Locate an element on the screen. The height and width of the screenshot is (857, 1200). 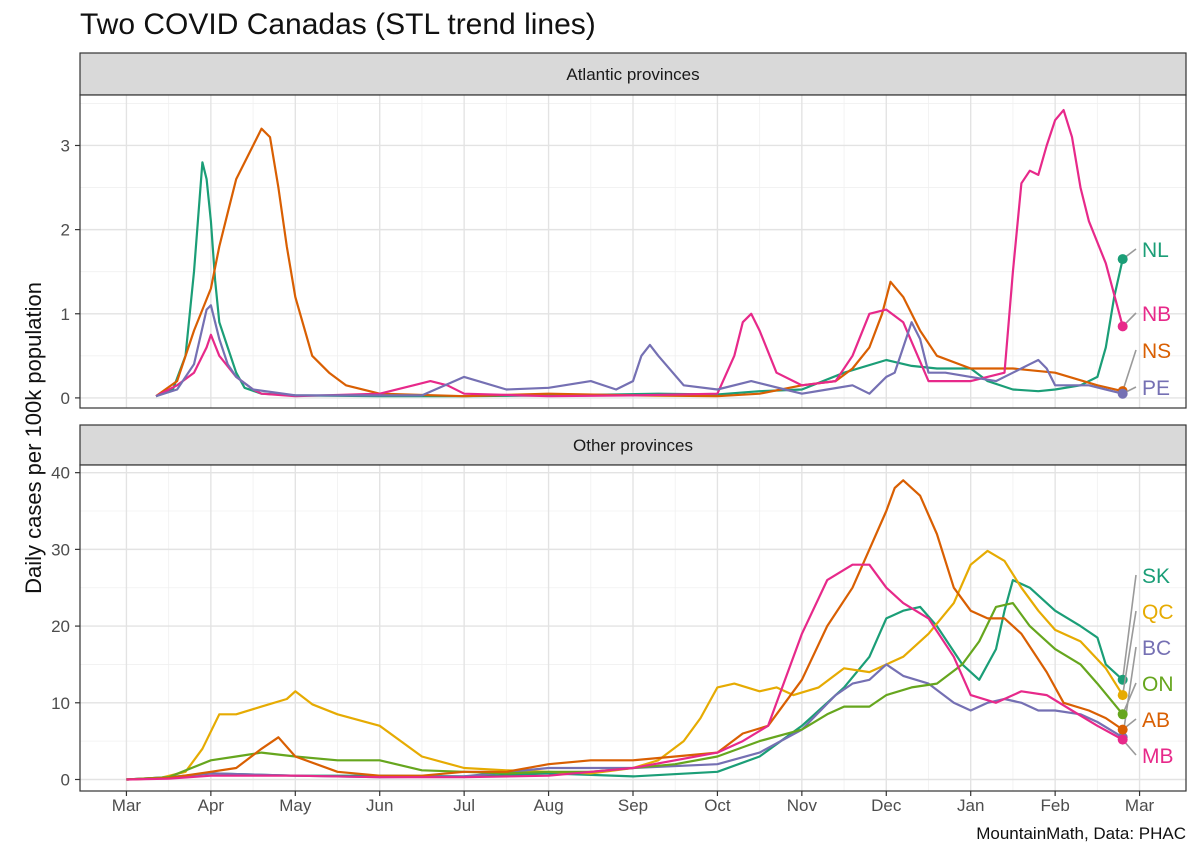
y-tick-label: 20 is located at coordinates (60, 626).